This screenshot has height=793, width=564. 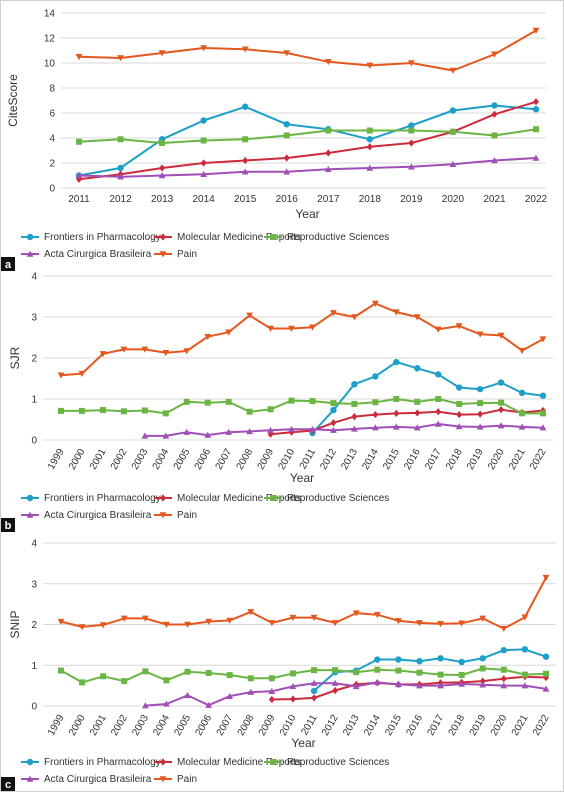 I want to click on panel-tag: b, so click(x=8, y=525).